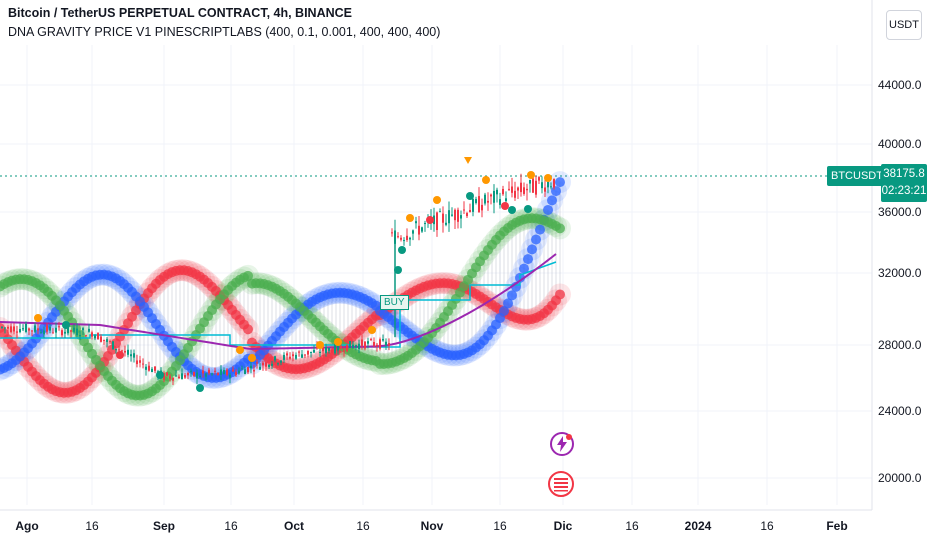 This screenshot has width=932, height=550. Describe the element at coordinates (562, 444) in the screenshot. I see `flash-icon` at that location.